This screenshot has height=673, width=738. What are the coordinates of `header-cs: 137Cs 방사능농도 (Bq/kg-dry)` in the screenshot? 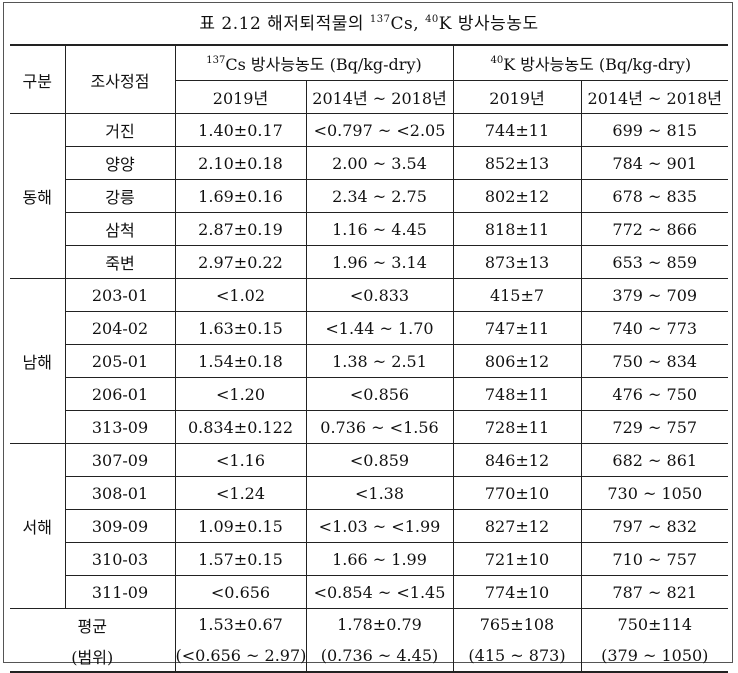 It's located at (314, 62).